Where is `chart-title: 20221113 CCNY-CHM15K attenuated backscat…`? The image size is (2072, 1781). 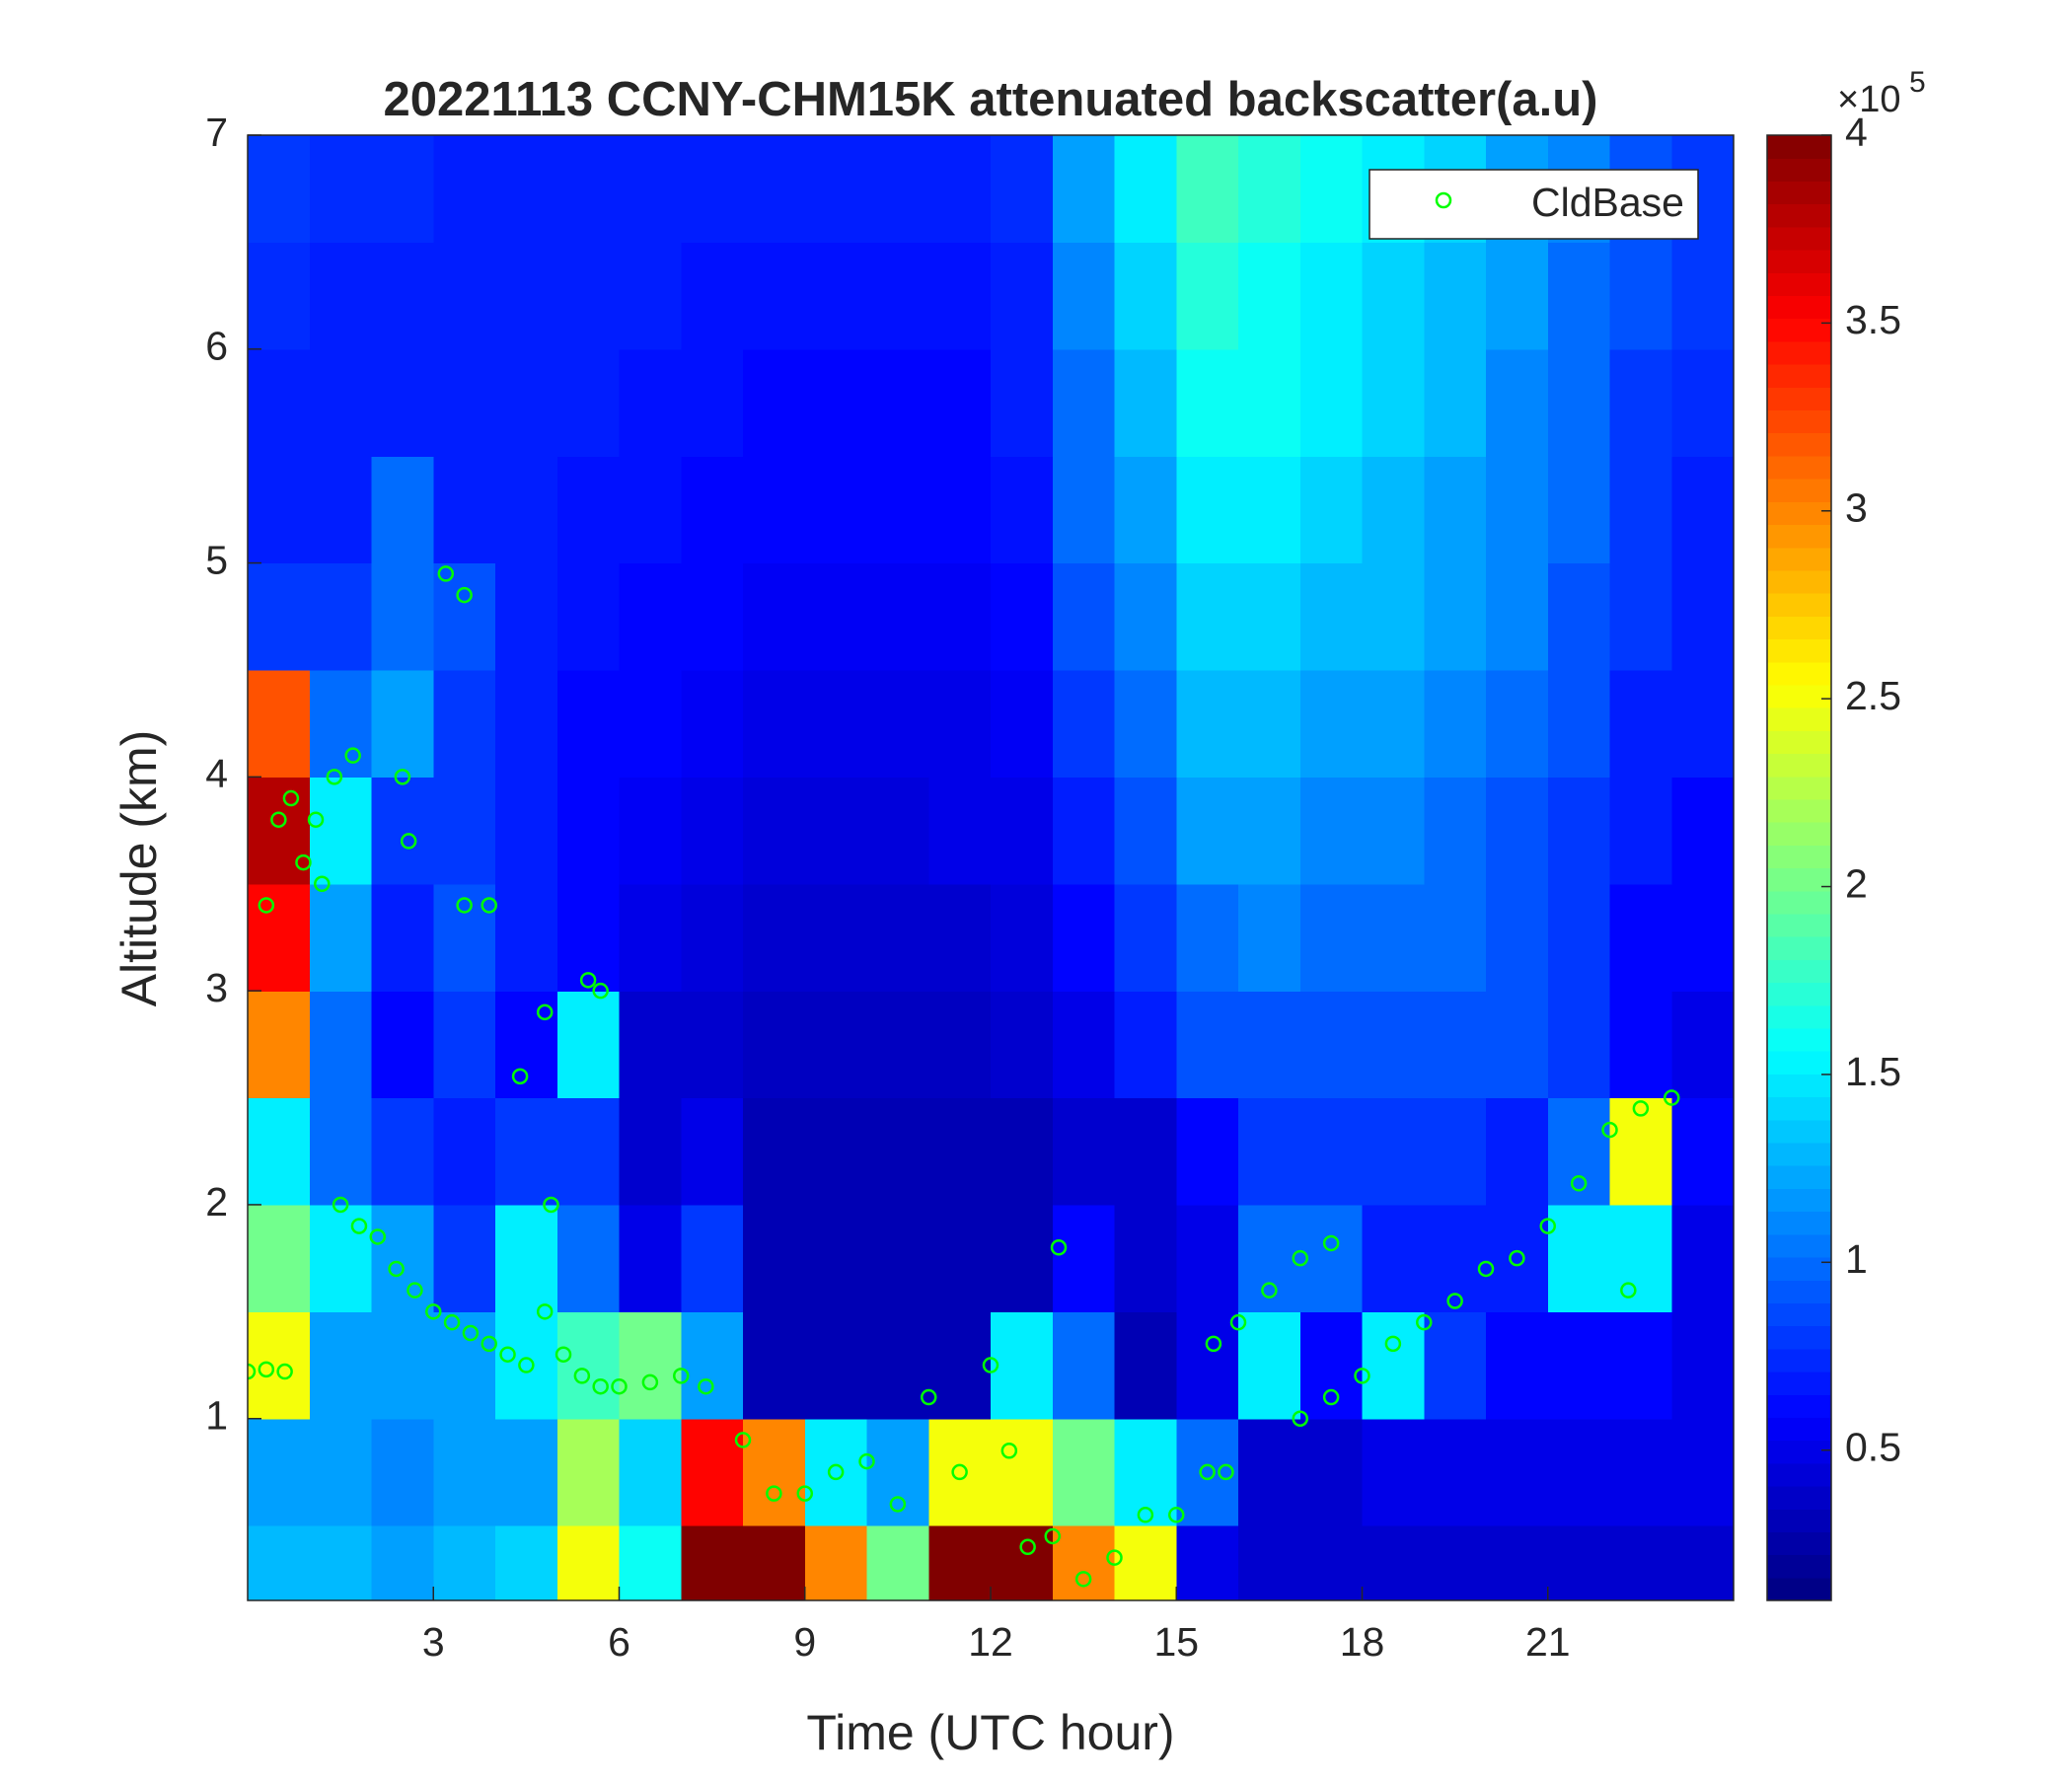
chart-title: 20221113 CCNY-CHM15K attenuated backscat… is located at coordinates (991, 99).